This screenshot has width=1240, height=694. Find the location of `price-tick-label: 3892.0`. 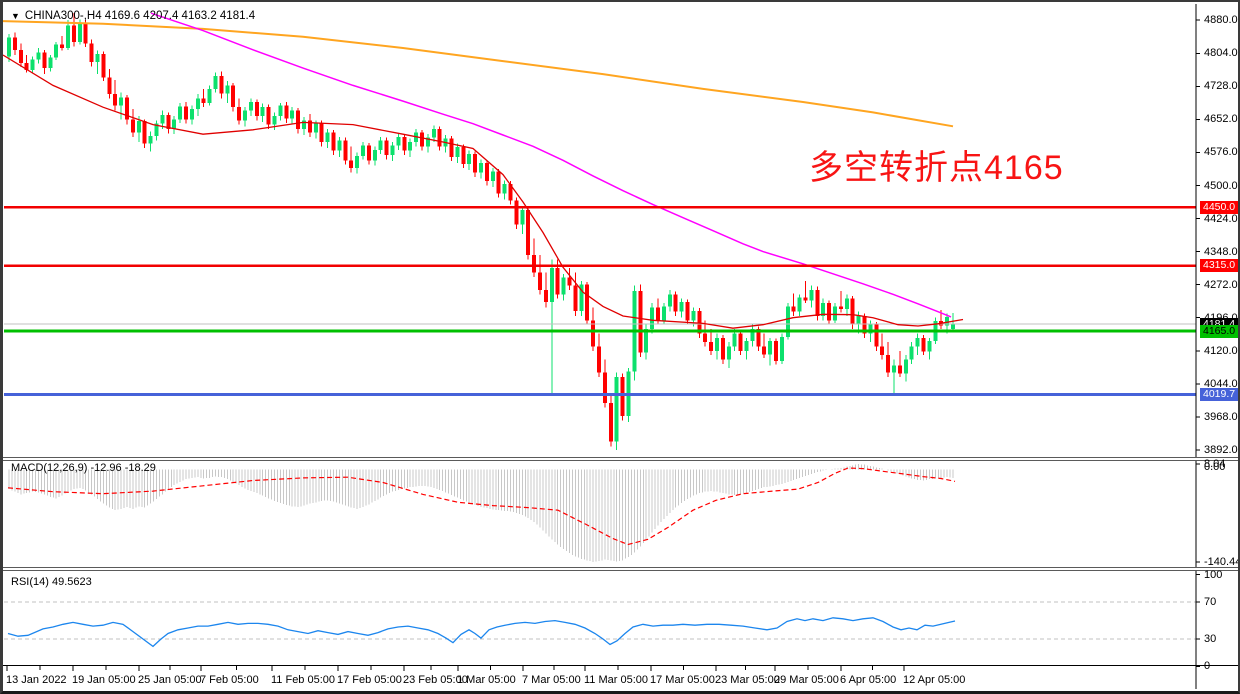

price-tick-label: 3892.0 is located at coordinates (1221, 449).